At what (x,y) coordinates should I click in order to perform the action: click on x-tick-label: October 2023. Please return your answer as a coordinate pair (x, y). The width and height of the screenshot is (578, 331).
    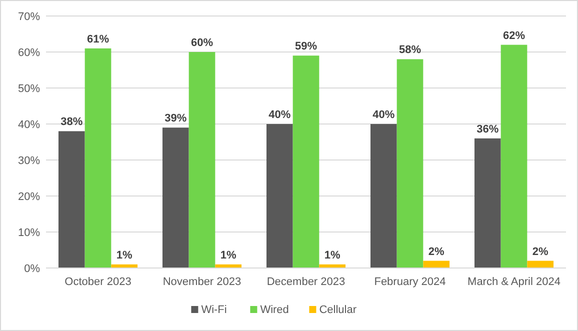
    Looking at the image, I should click on (98, 282).